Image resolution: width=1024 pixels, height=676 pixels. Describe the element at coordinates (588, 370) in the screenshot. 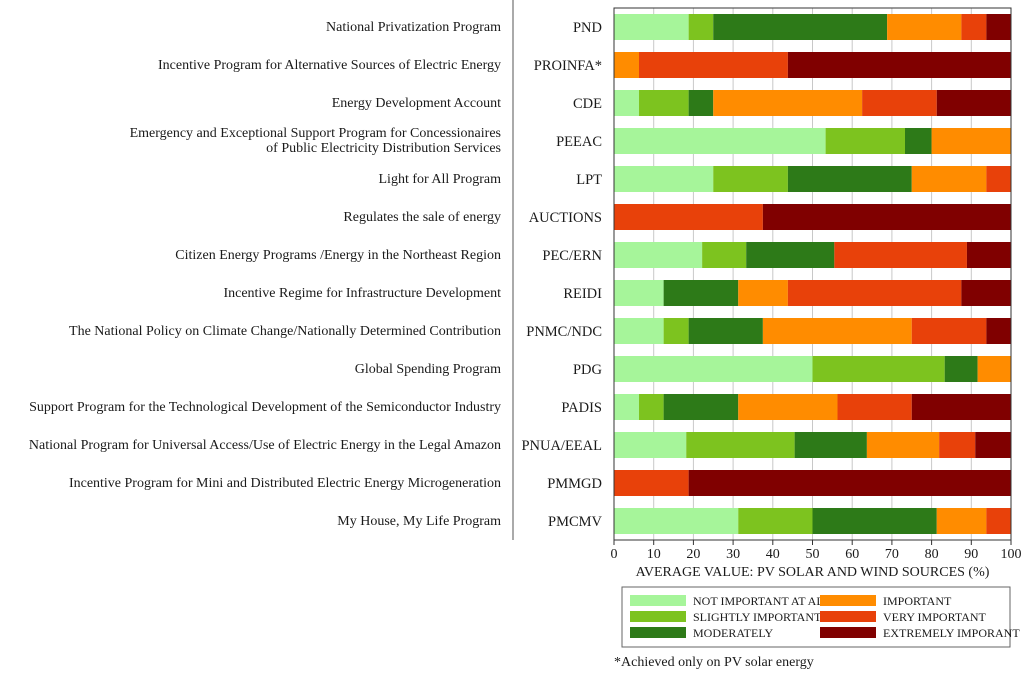

I see `category-label: PDG` at that location.